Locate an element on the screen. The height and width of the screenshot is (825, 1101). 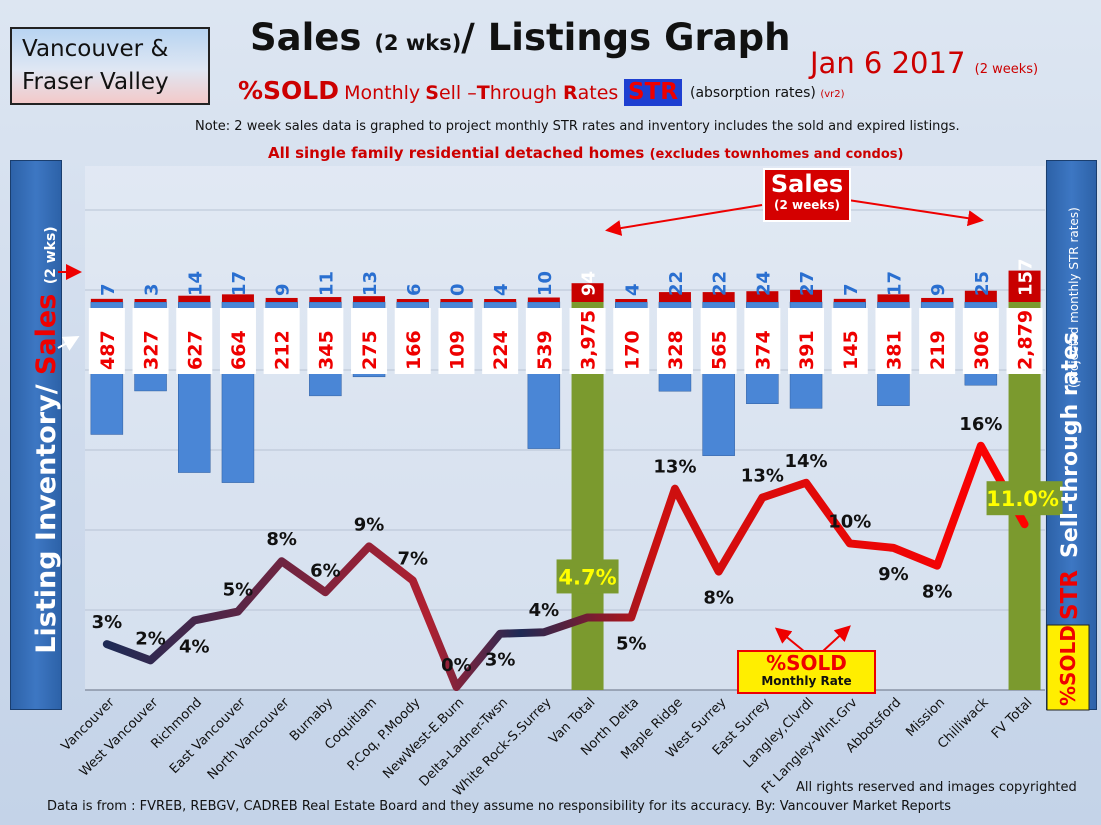
category-label: North Vancouver is located at coordinates (249, 739).